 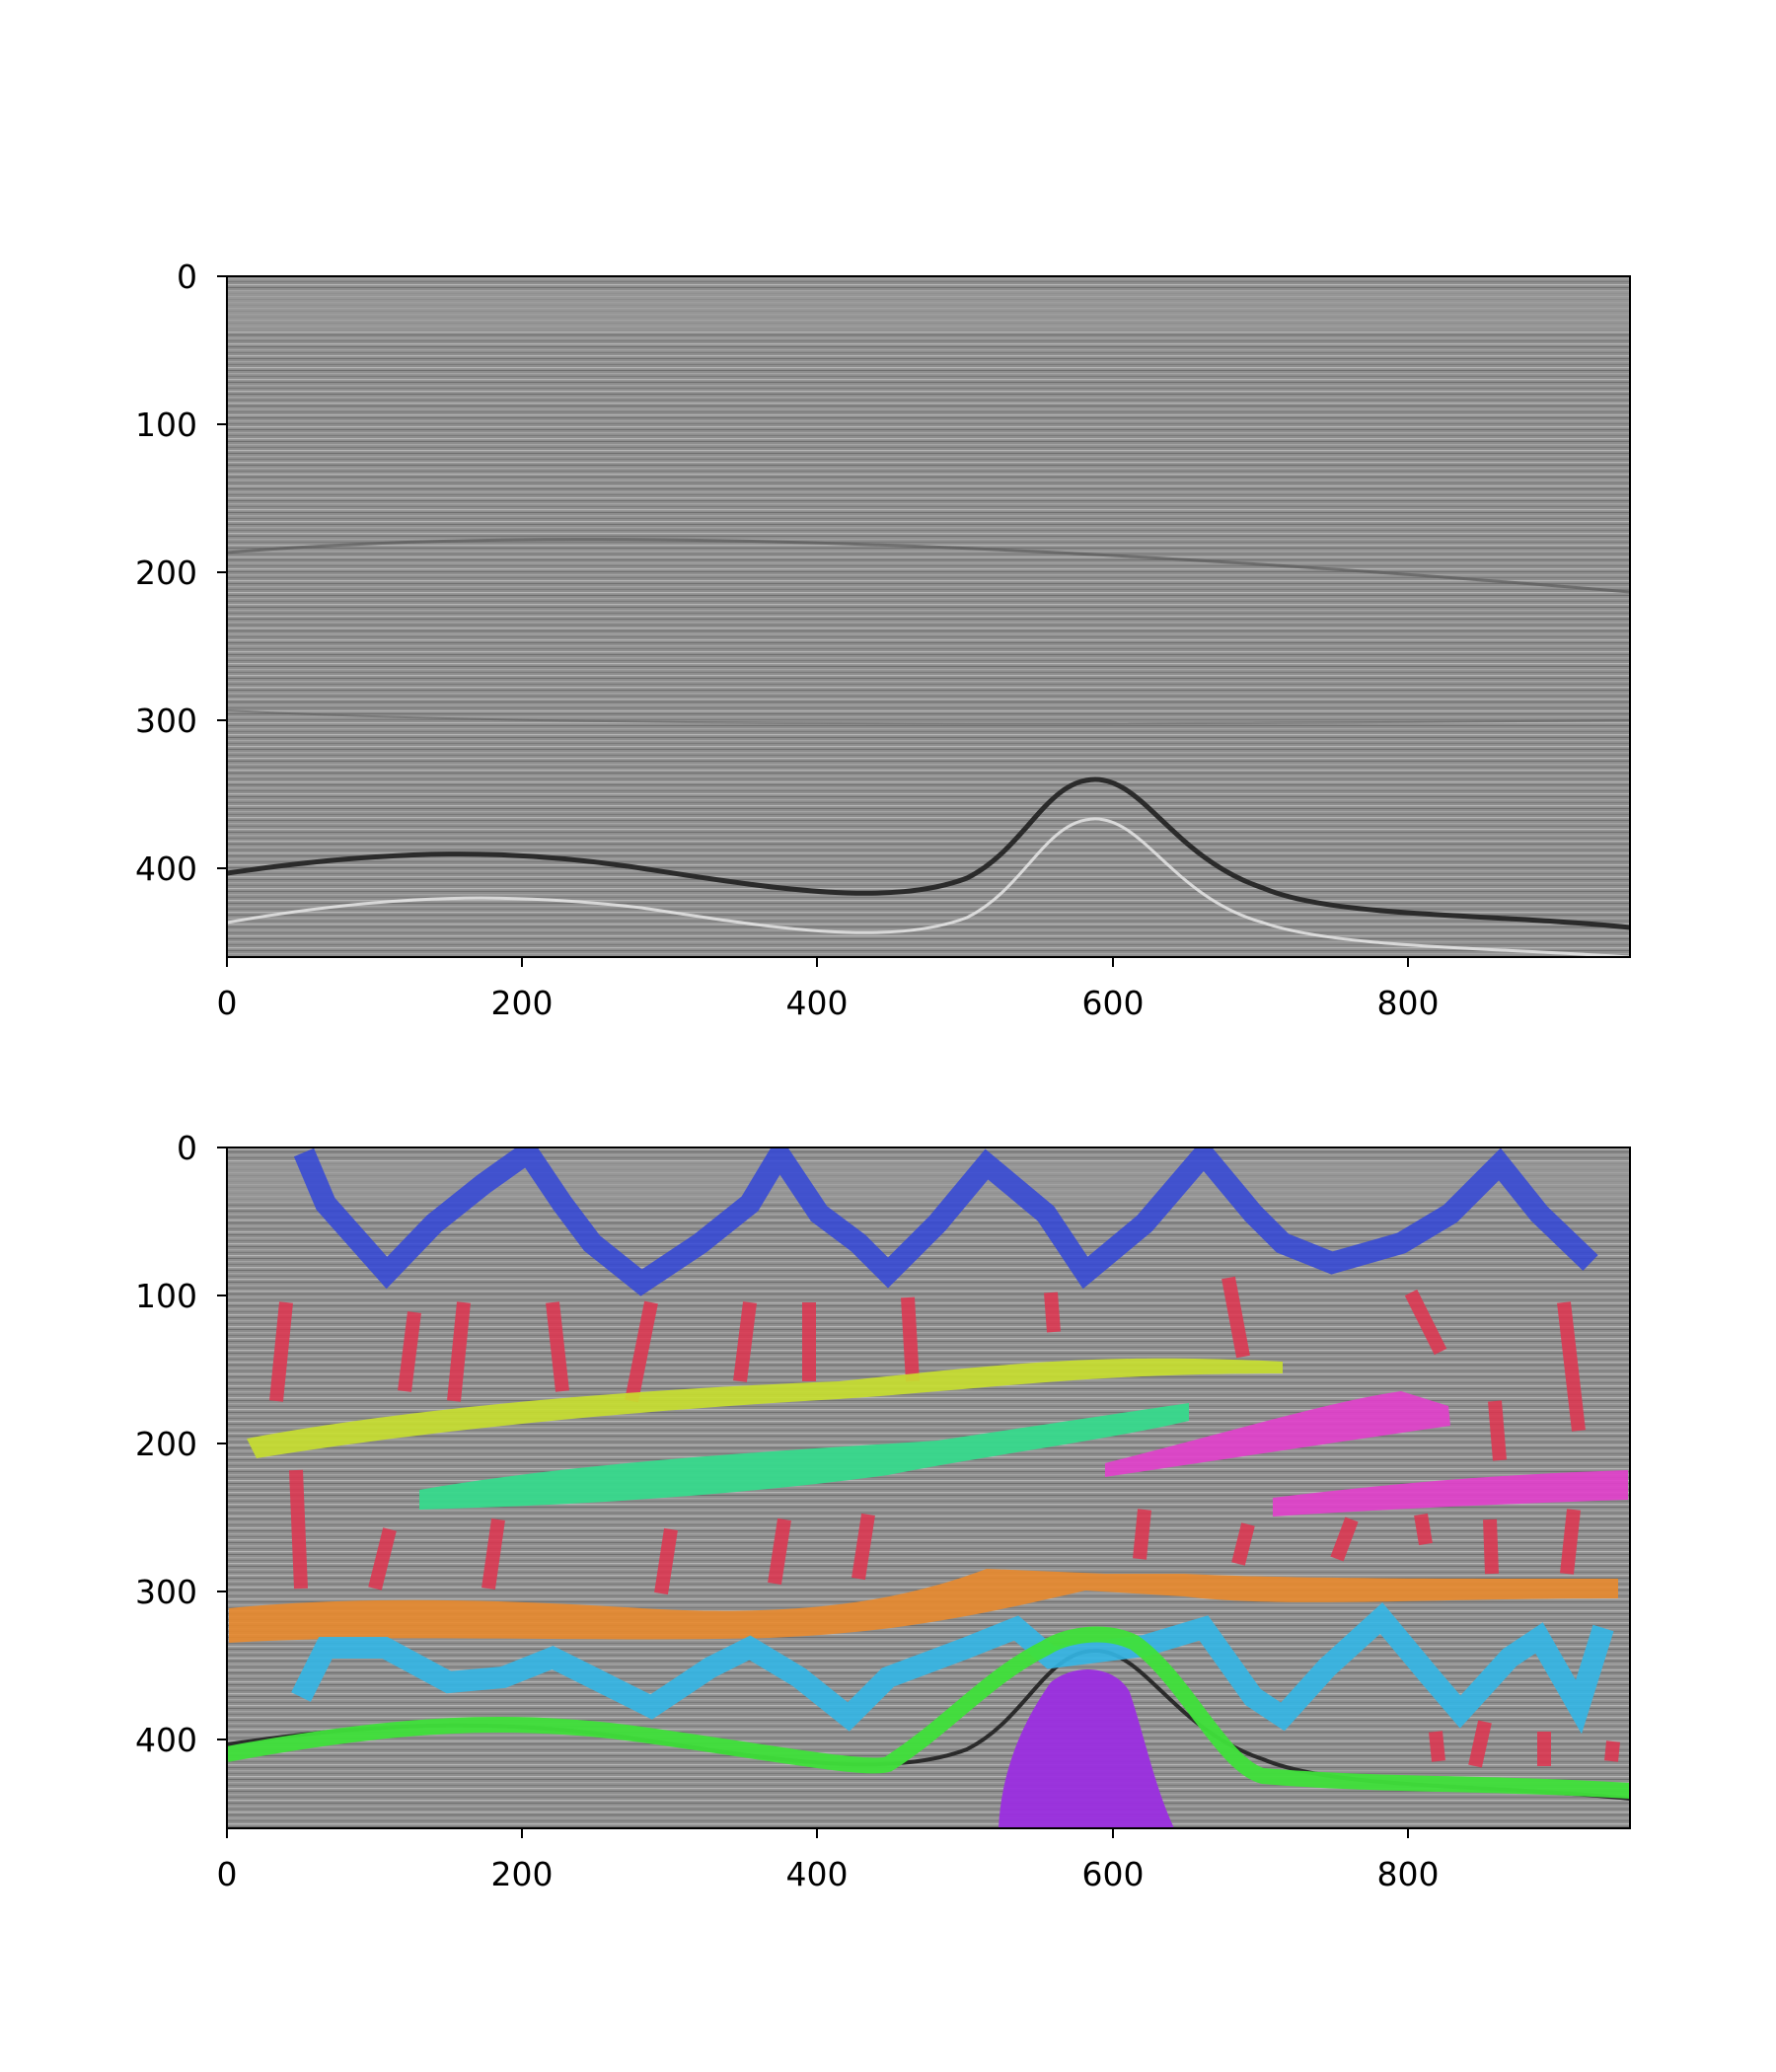 I want to click on magenta-band-annotation, so click(x=1277, y=1434).